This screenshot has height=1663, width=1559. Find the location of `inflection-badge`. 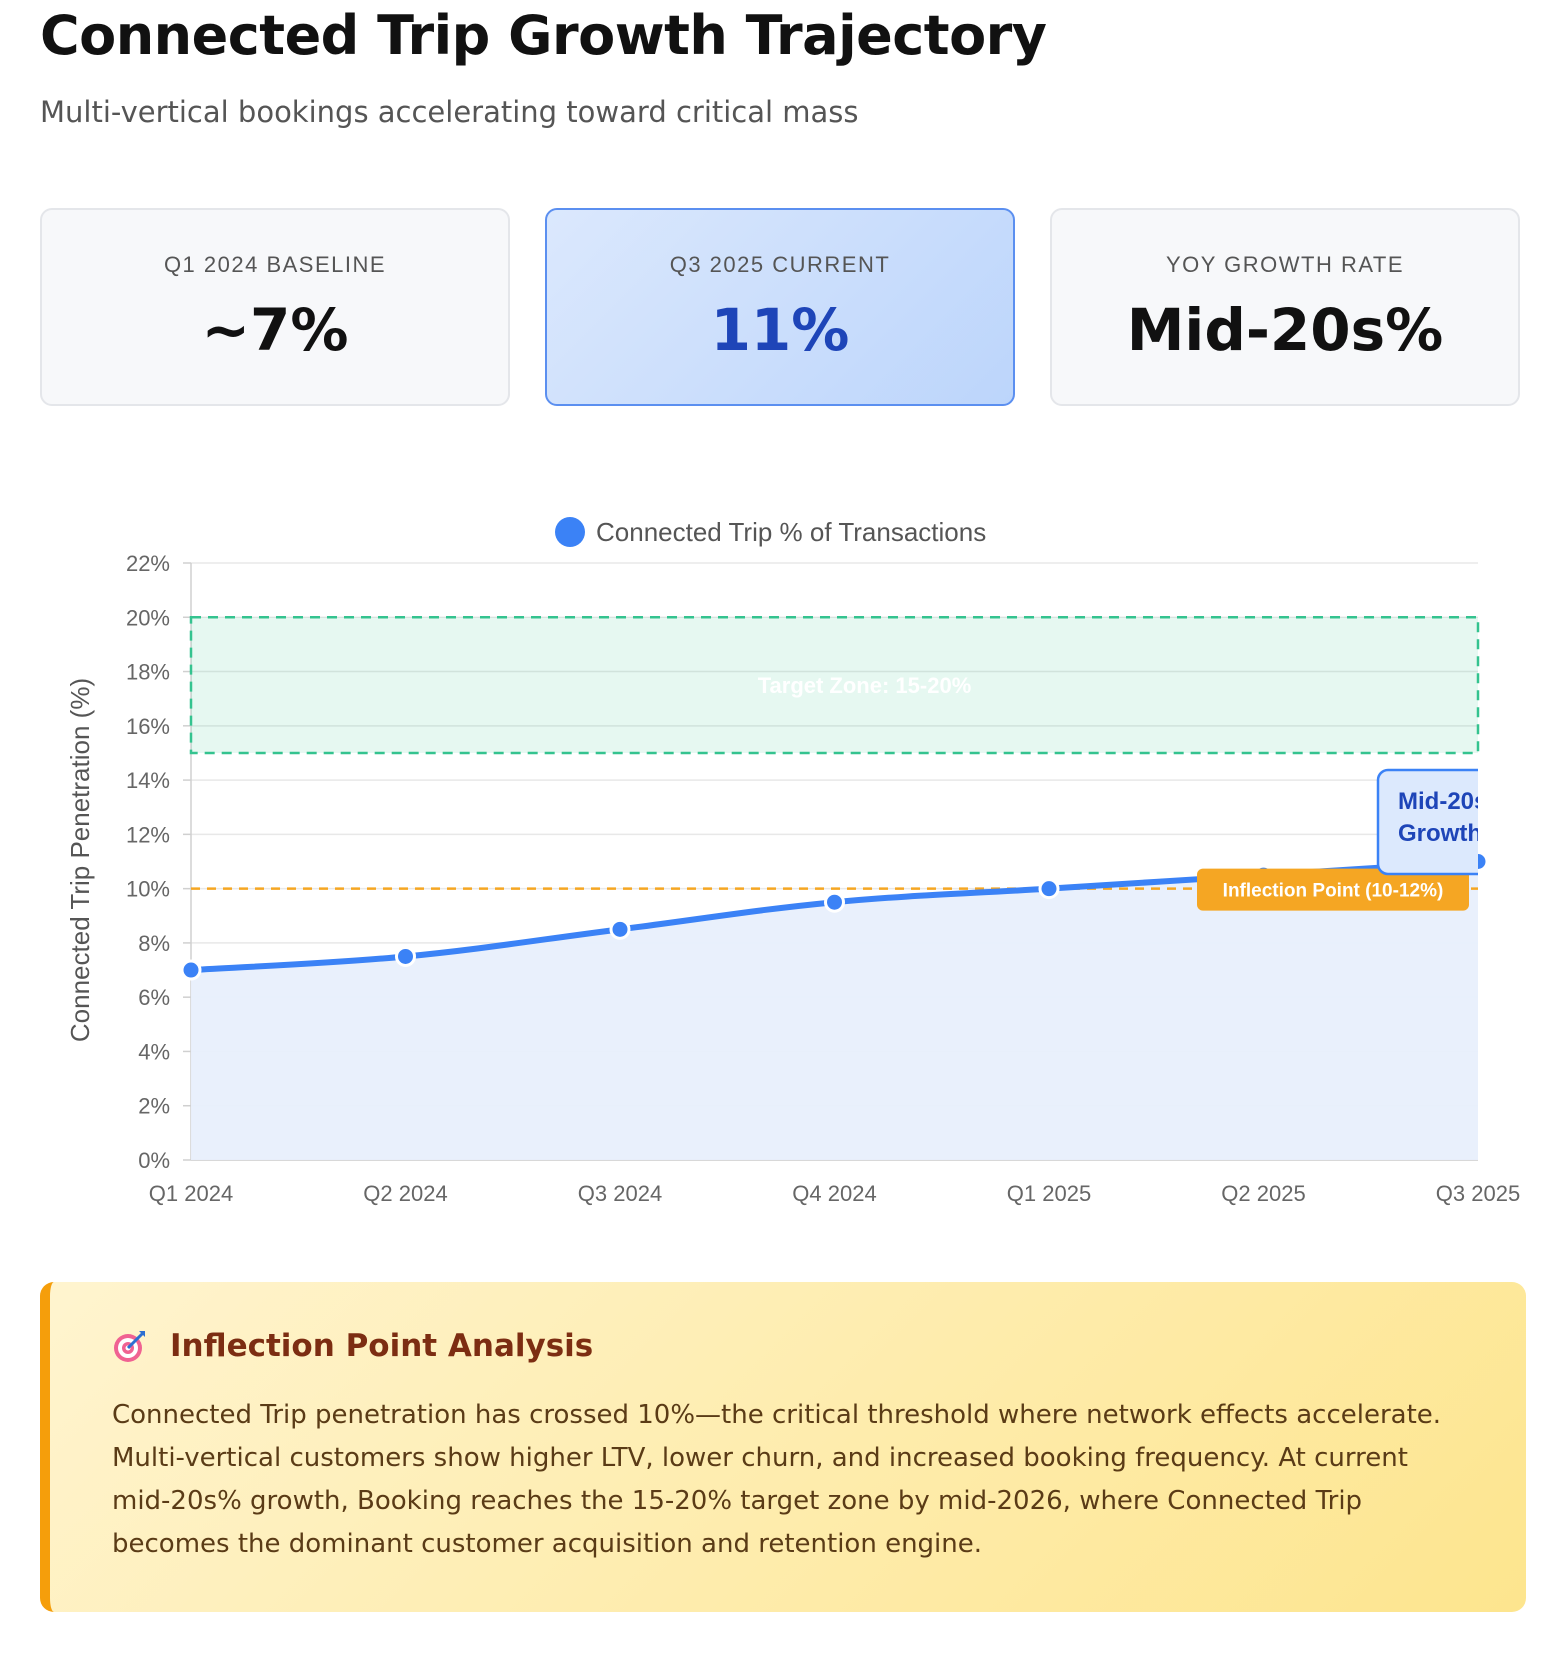

inflection-badge is located at coordinates (1333, 889).